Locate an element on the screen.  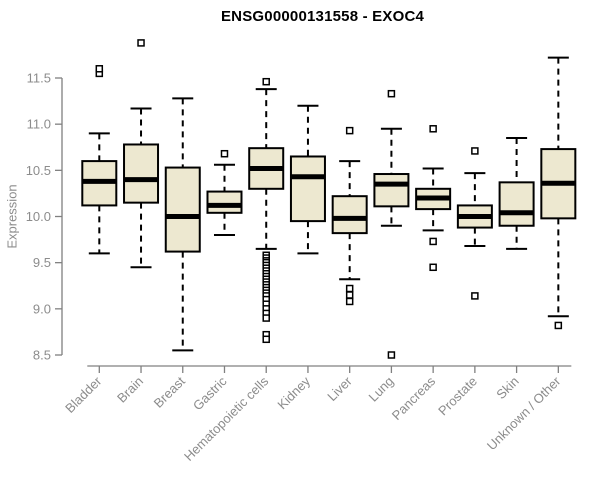
box-liver is located at coordinates (349, 215).